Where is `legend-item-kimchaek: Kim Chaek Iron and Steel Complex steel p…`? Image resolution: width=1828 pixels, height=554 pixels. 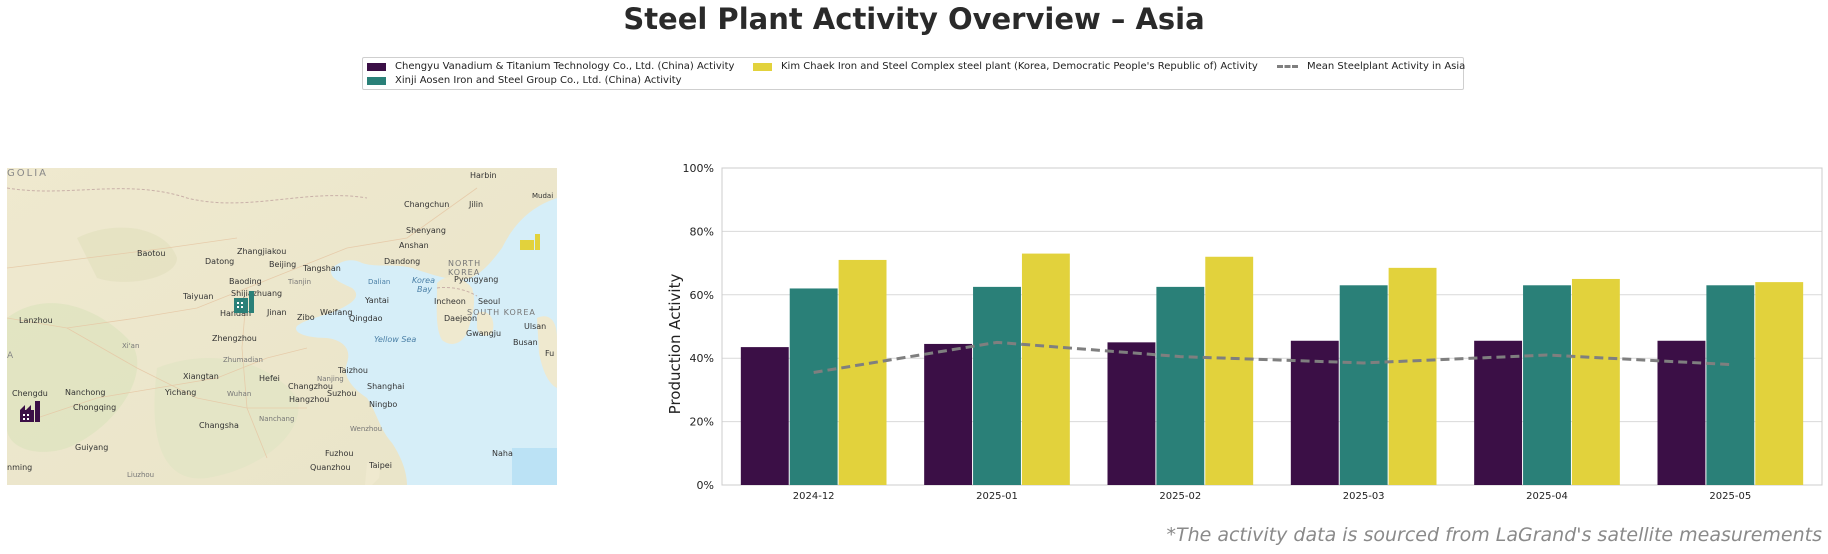
legend-item-kimchaek: Kim Chaek Iron and Steel Complex steel p… is located at coordinates (1005, 66).